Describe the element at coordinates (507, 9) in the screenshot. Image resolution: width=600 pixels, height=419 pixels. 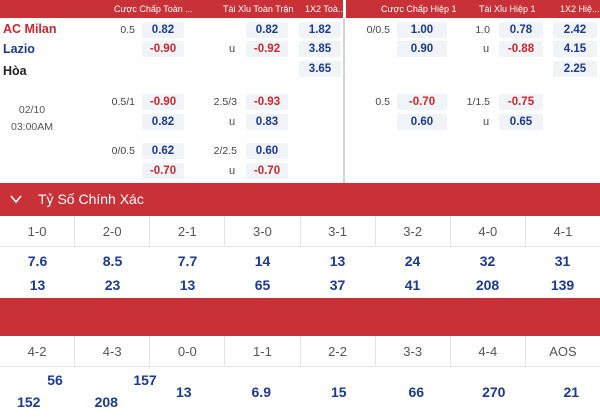
I see `header-over-under-half: Tài Xỉu Hiệp 1` at that location.